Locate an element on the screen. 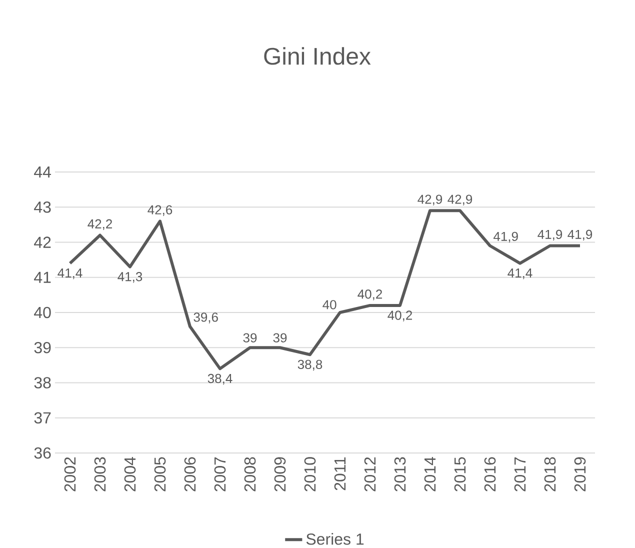 The width and height of the screenshot is (635, 548). x-tick-label: 2014 is located at coordinates (430, 474).